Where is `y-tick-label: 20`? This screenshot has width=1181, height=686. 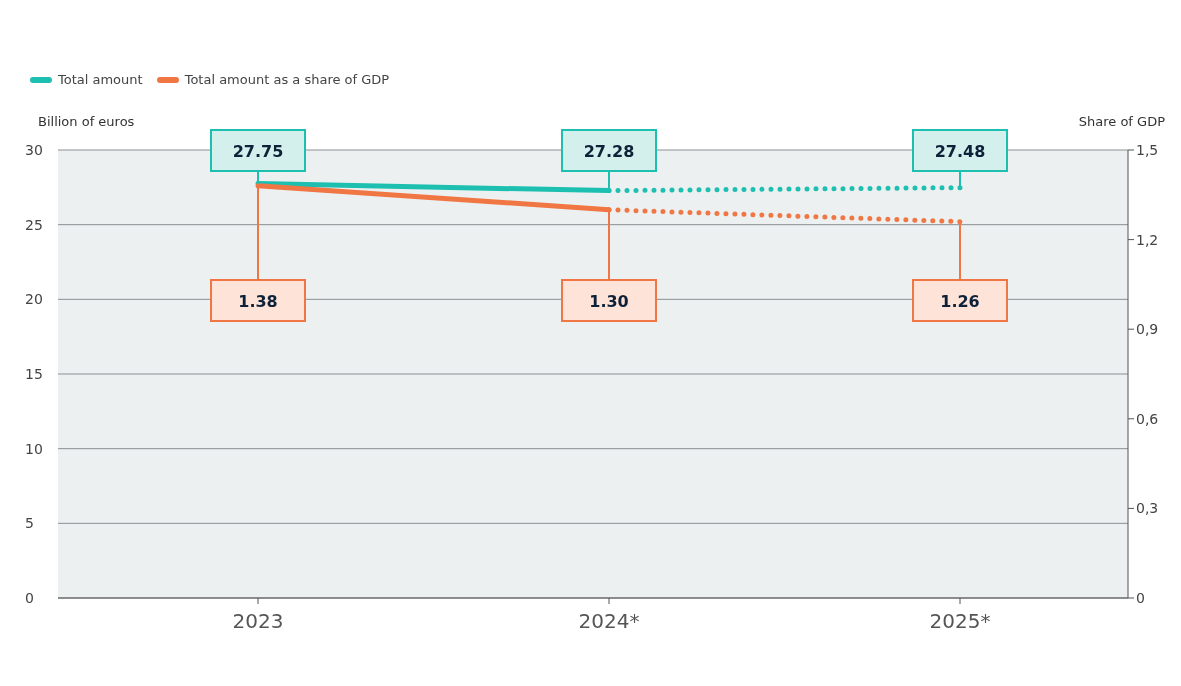
y-tick-label: 20 is located at coordinates (34, 299).